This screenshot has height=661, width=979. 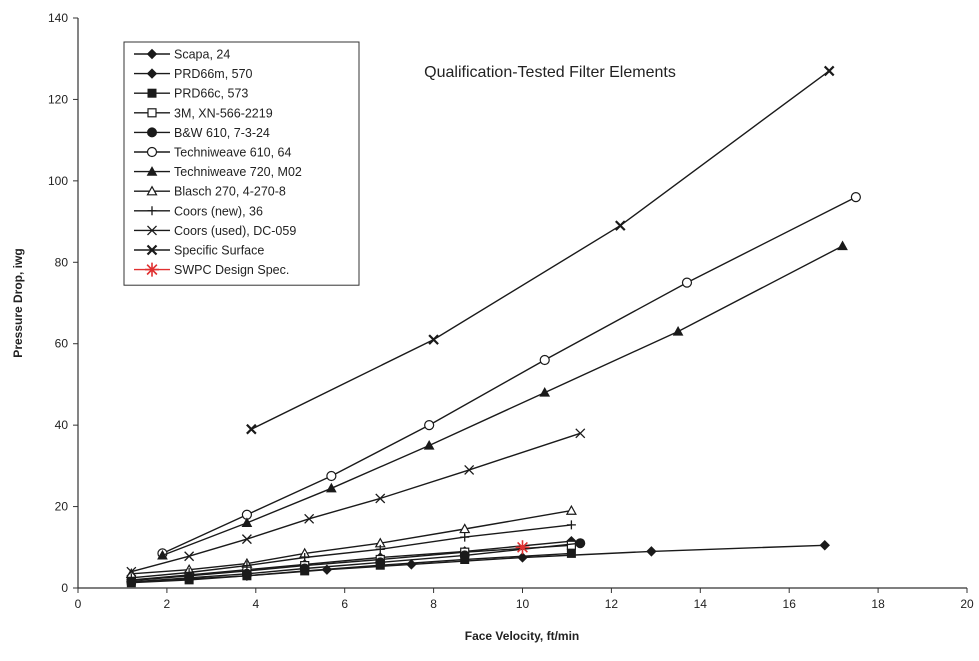 What do you see at coordinates (523, 604) in the screenshot?
I see `x-tick-label: 10` at bounding box center [523, 604].